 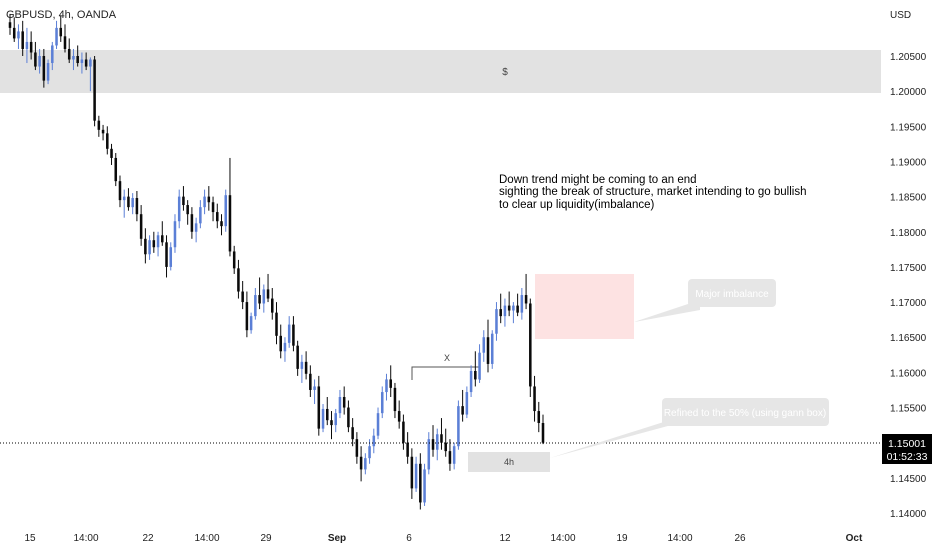 I want to click on price-tick-label: 1.18000, so click(x=908, y=233).